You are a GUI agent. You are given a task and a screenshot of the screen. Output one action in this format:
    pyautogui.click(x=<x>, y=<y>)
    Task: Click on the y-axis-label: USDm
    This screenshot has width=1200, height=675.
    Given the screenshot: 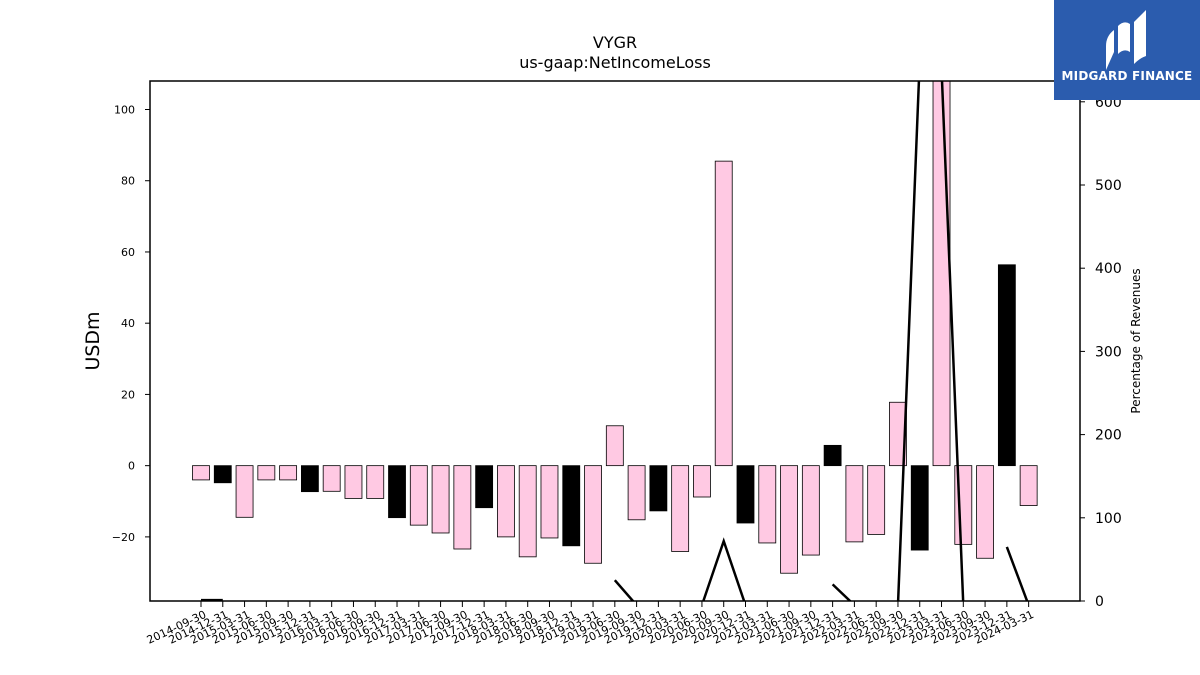 What is the action you would take?
    pyautogui.click(x=93, y=340)
    